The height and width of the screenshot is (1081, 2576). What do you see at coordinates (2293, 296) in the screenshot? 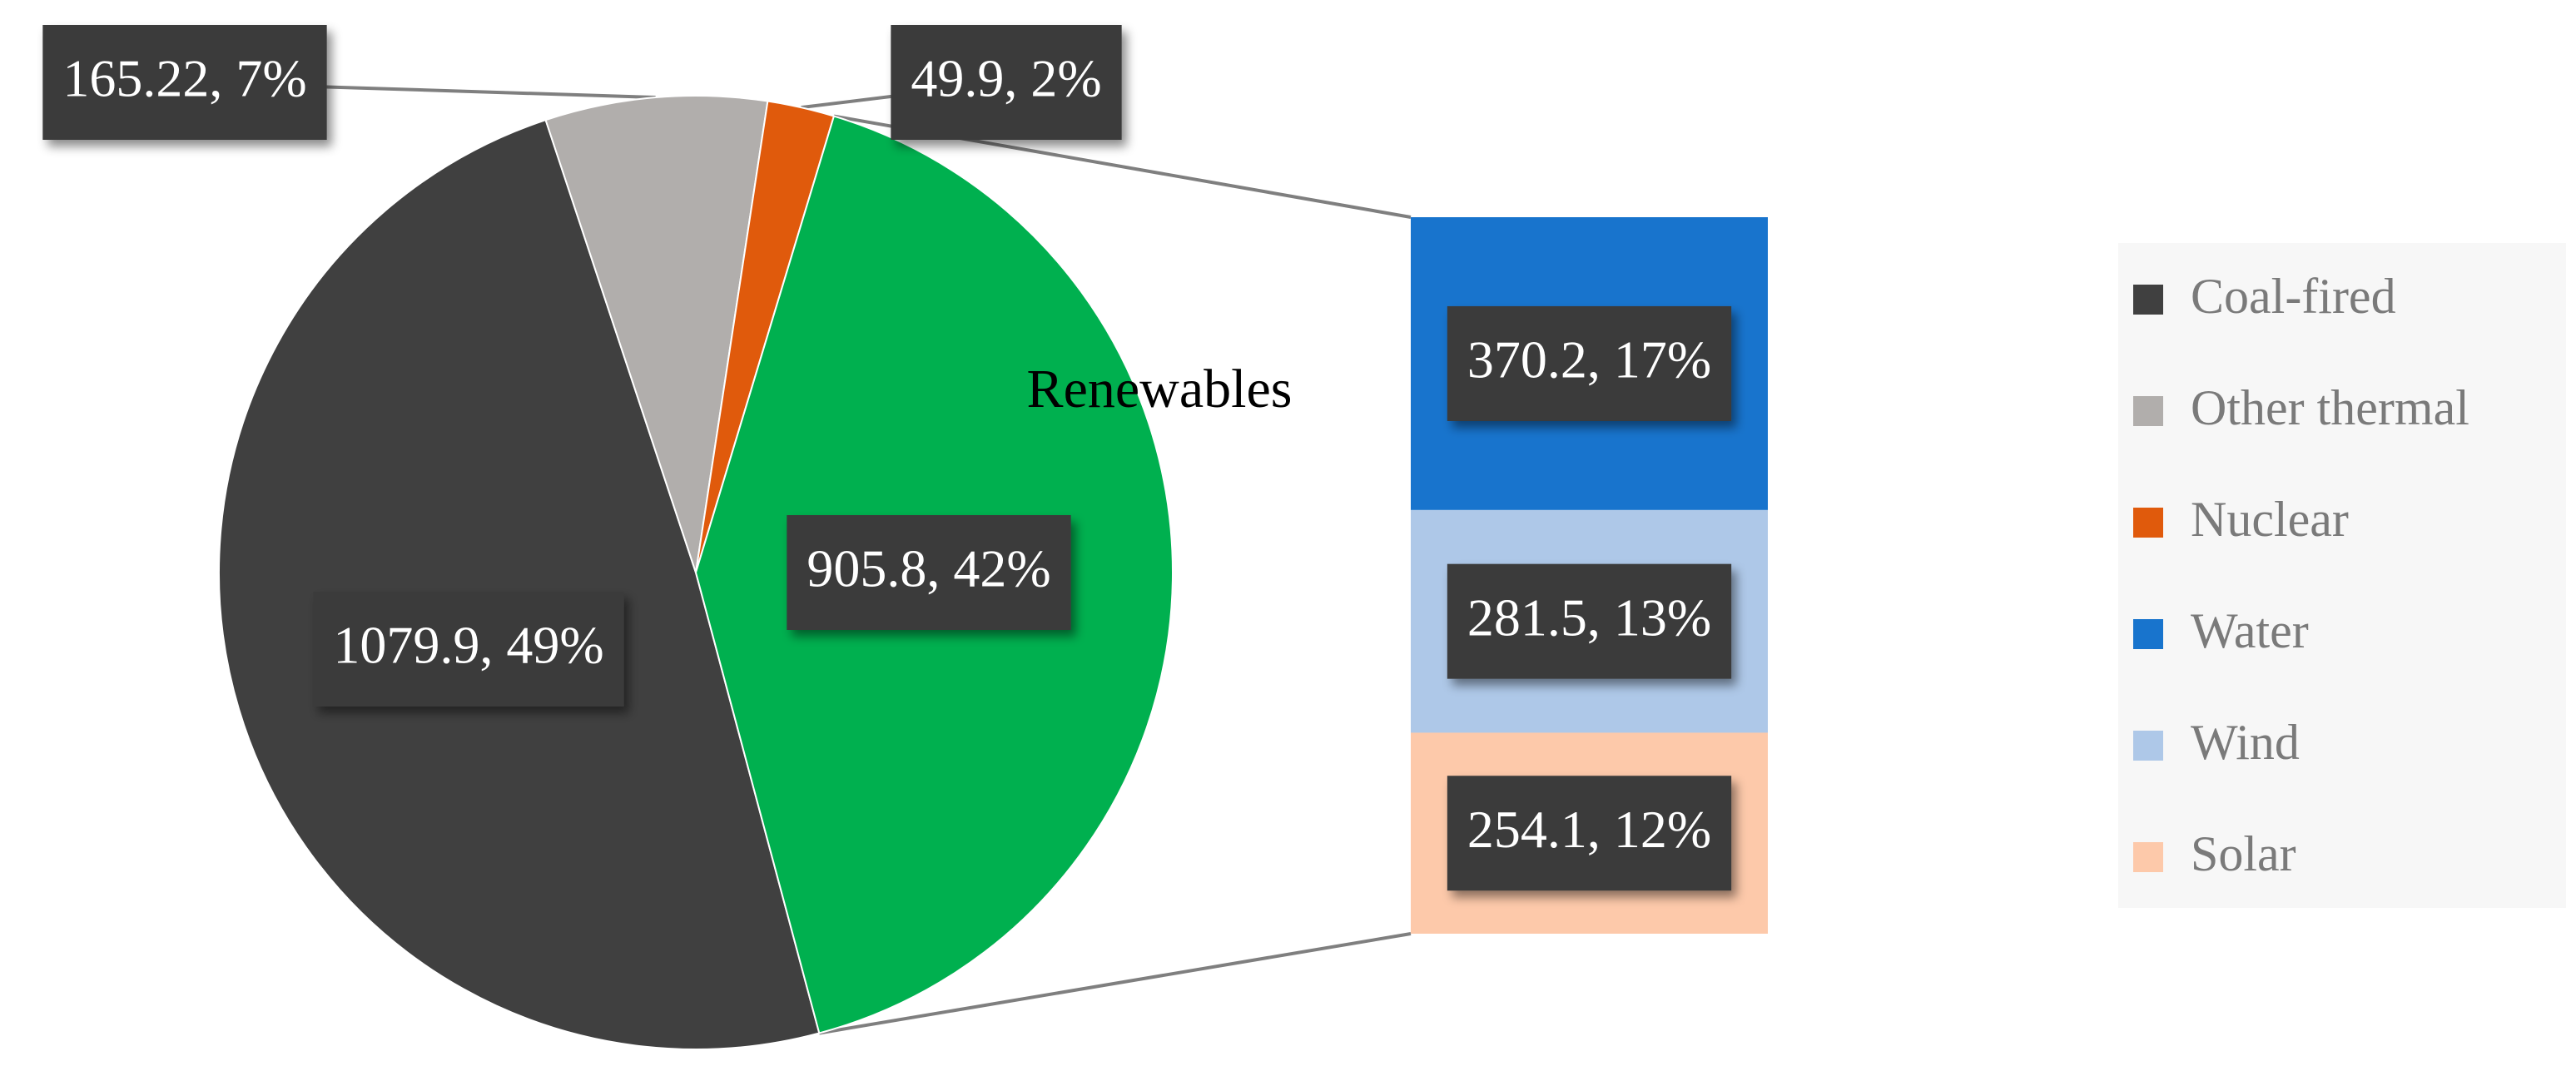
I see `legend-label: Coal-fired` at bounding box center [2293, 296].